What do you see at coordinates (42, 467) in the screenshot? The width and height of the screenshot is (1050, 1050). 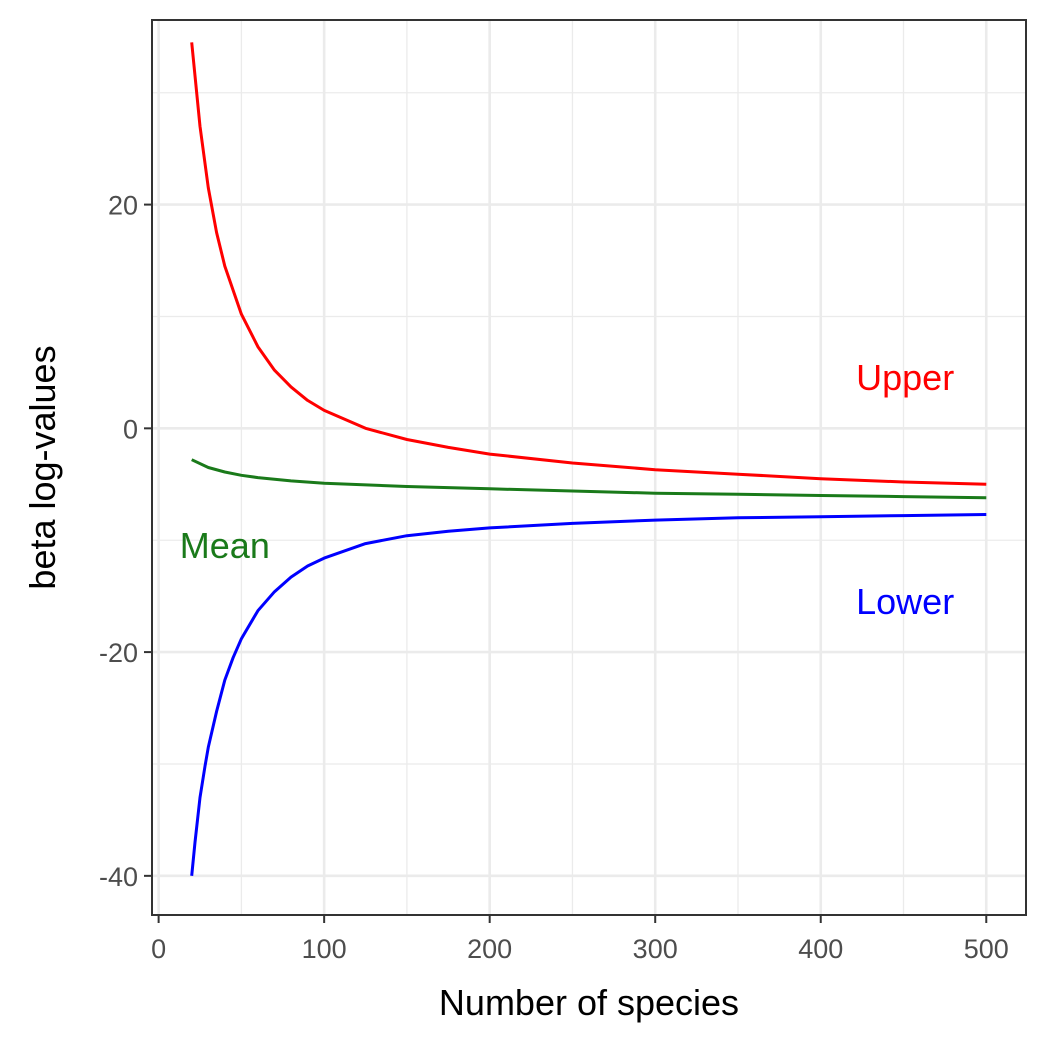 I see `y-axis-title: beta log-values` at bounding box center [42, 467].